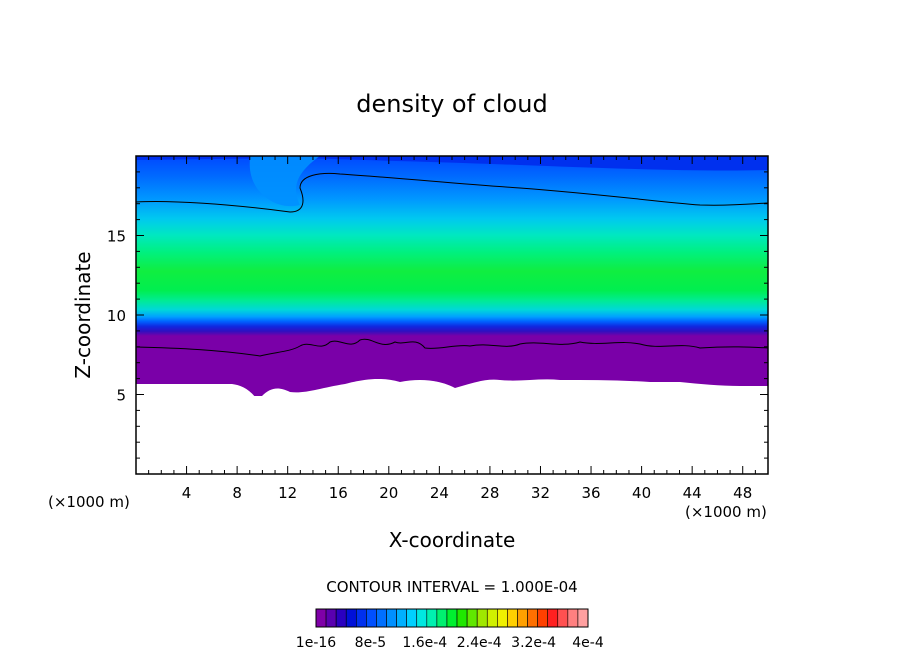 Image resolution: width=904 pixels, height=654 pixels. Describe the element at coordinates (452, 163) in the screenshot. I see `upper-dark-band` at that location.